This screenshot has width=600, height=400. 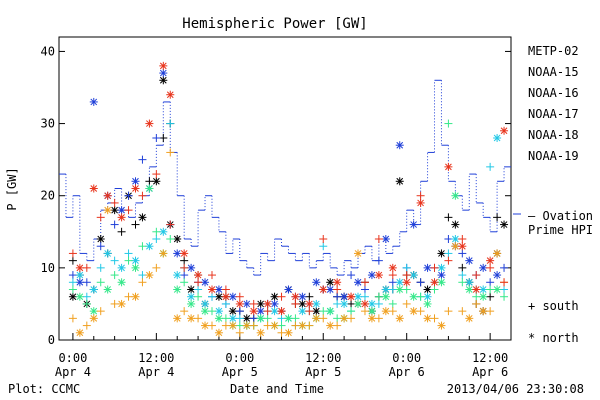 What do you see at coordinates (515, 389) in the screenshot?
I see `footer-timestamp: 2013/04/06 23:30:08` at bounding box center [515, 389].